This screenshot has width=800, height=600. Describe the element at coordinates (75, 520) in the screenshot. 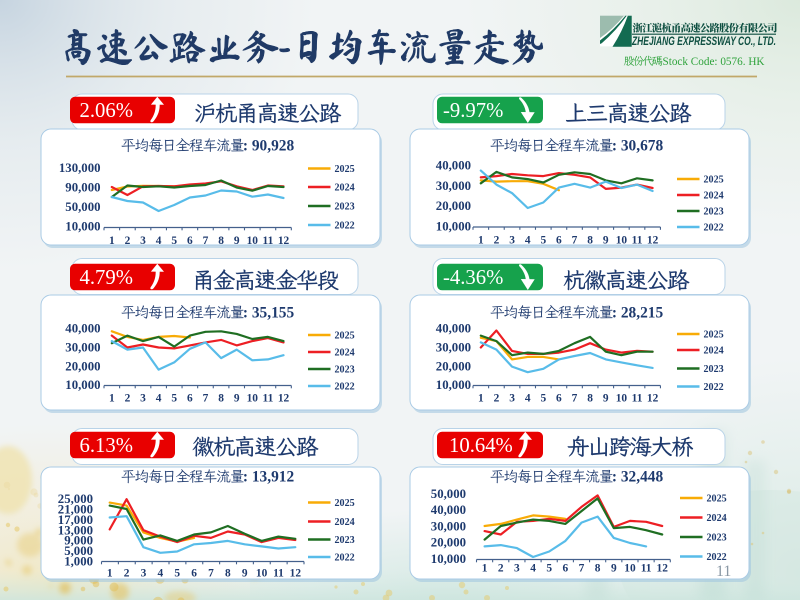

I see `svg-text: 17,000` at that location.